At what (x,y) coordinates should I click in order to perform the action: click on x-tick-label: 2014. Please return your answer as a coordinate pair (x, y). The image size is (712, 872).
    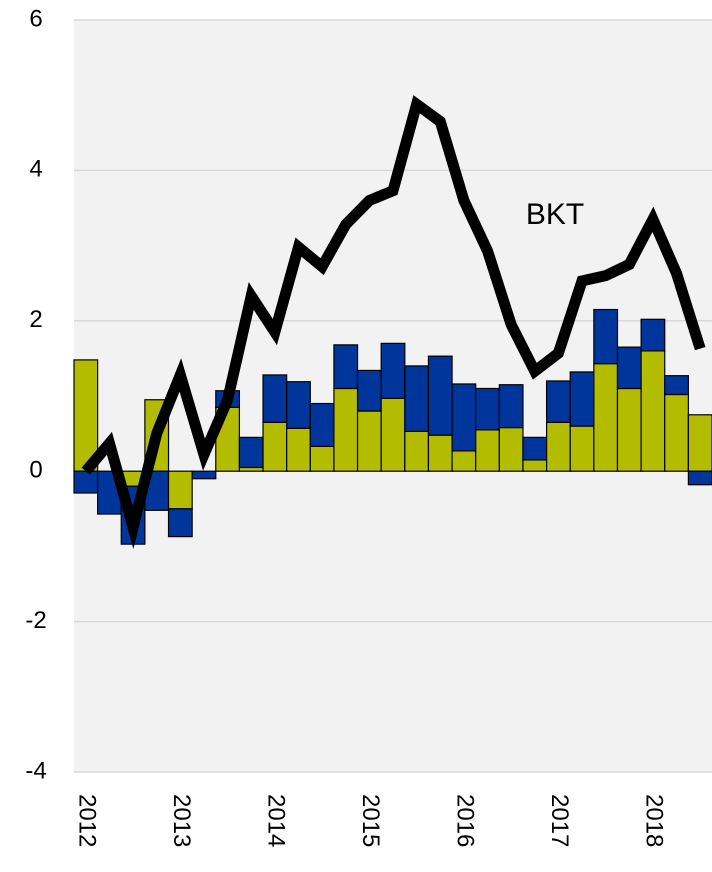
    Looking at the image, I should click on (276, 820).